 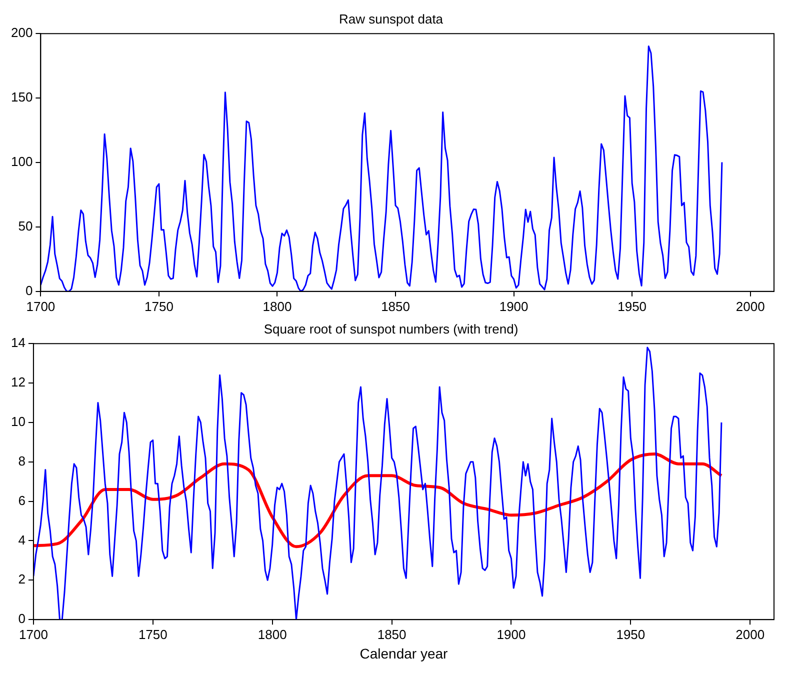 What do you see at coordinates (21, 32) in the screenshot?
I see `y-tick-label: 200` at bounding box center [21, 32].